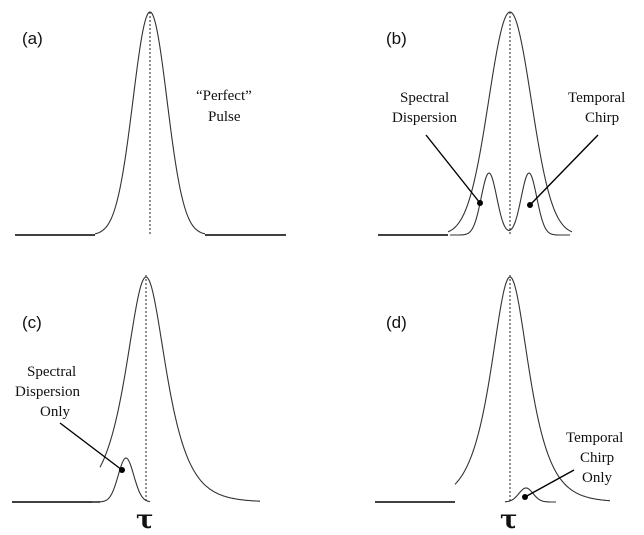 The image size is (644, 535). What do you see at coordinates (55, 412) in the screenshot?
I see `panel-c-annotation-only: Only` at bounding box center [55, 412].